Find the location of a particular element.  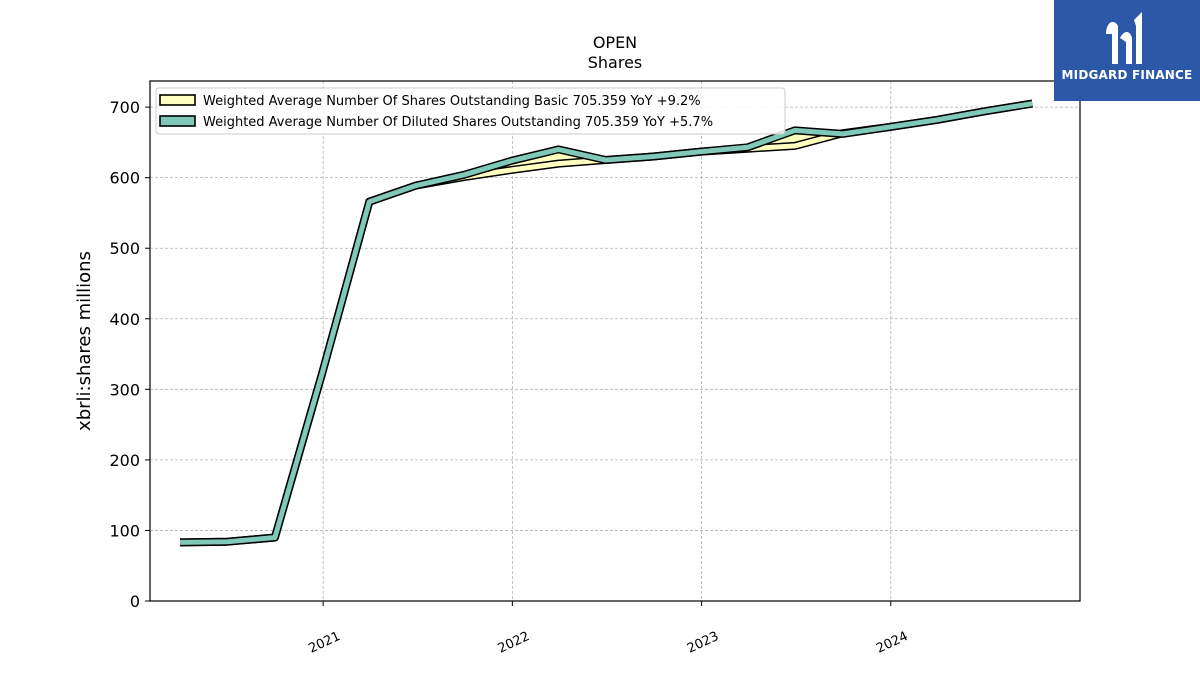

y-tick-label: 100 is located at coordinates (124, 530).